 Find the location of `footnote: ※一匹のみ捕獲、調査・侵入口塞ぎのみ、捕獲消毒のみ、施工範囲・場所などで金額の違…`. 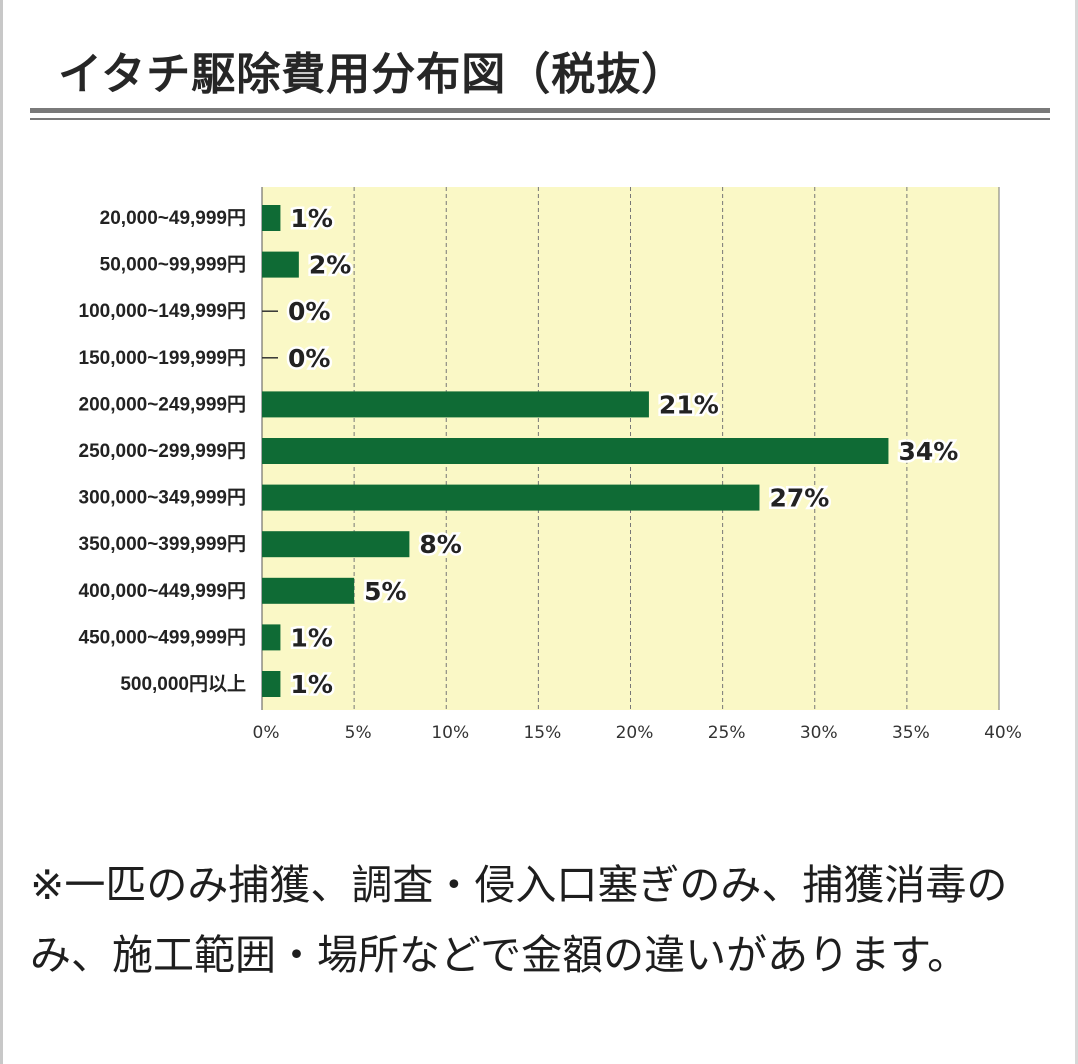

footnote: ※一匹のみ捕獲、調査・侵入口塞ぎのみ、捕獲消毒のみ、施工範囲・場所などで金額の違… is located at coordinates (519, 920).